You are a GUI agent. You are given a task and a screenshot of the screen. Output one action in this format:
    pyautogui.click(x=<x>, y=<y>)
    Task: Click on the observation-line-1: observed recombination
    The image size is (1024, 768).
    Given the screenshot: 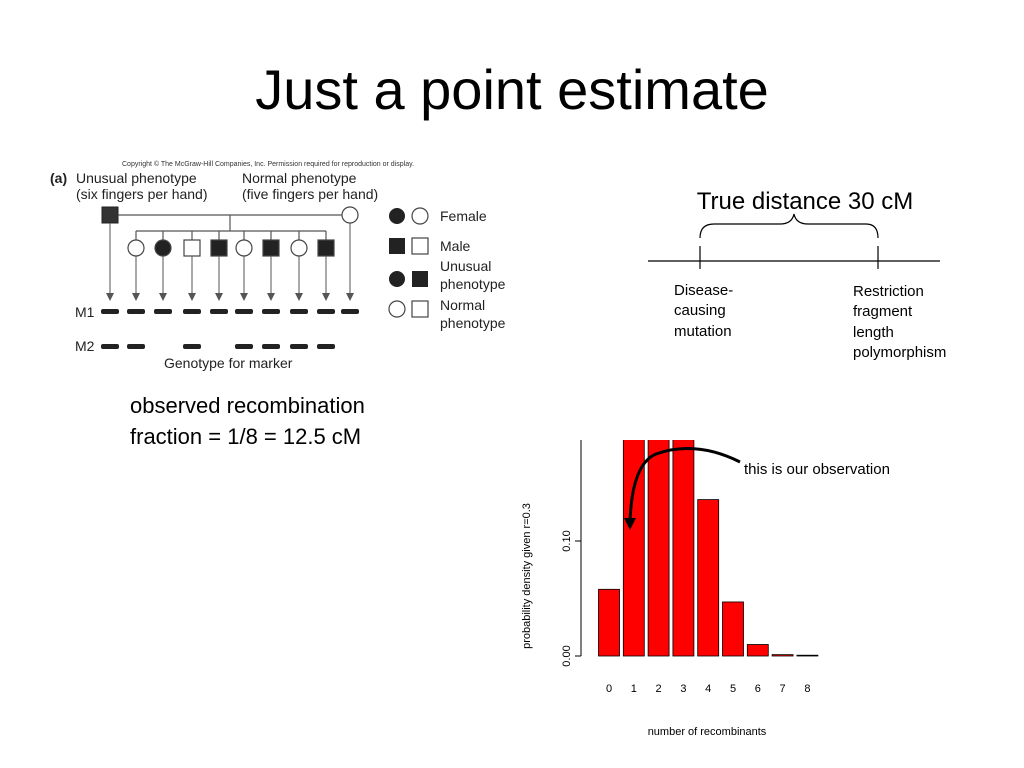 What is the action you would take?
    pyautogui.click(x=247, y=405)
    